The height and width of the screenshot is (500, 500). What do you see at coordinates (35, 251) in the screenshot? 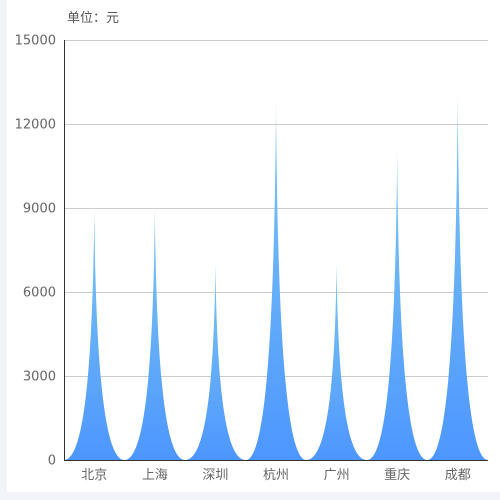
I see `y-tick-labels: 0 3000 6000 9000 12000 15000` at bounding box center [35, 251].